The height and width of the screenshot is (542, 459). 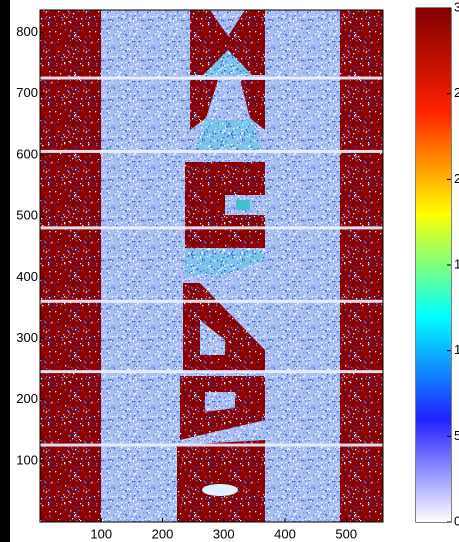 I want to click on y-tick-label: 300, so click(x=27, y=337).